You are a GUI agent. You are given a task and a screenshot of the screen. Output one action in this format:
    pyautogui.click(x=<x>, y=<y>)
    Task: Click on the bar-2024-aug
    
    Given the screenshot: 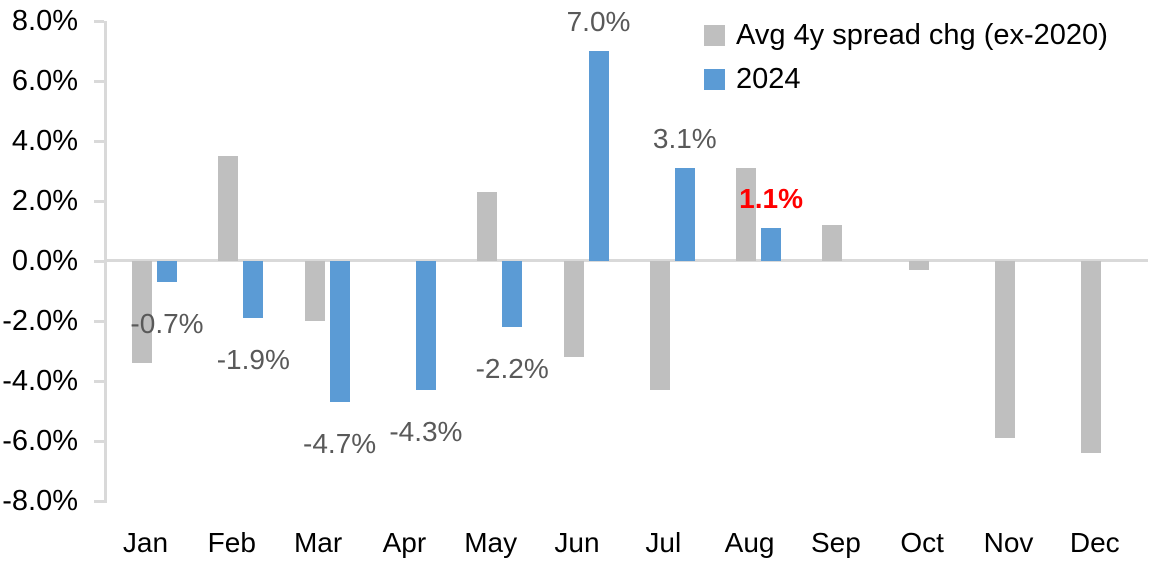 What is the action you would take?
    pyautogui.click(x=771, y=244)
    